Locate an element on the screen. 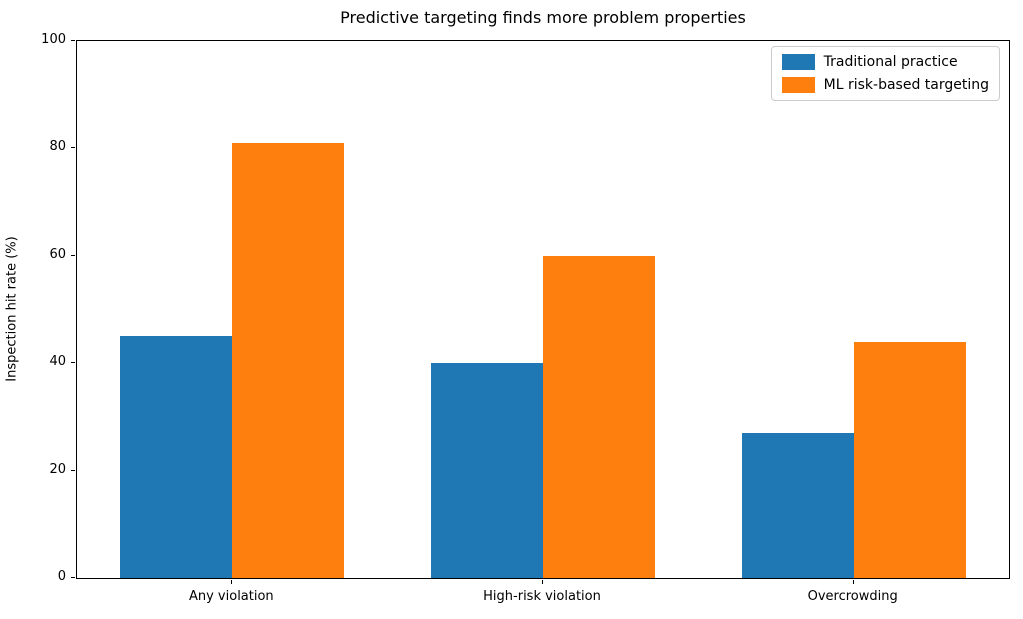 This screenshot has height=619, width=1023. x-tick-label-high-risk-violation: High-risk violation is located at coordinates (542, 596).